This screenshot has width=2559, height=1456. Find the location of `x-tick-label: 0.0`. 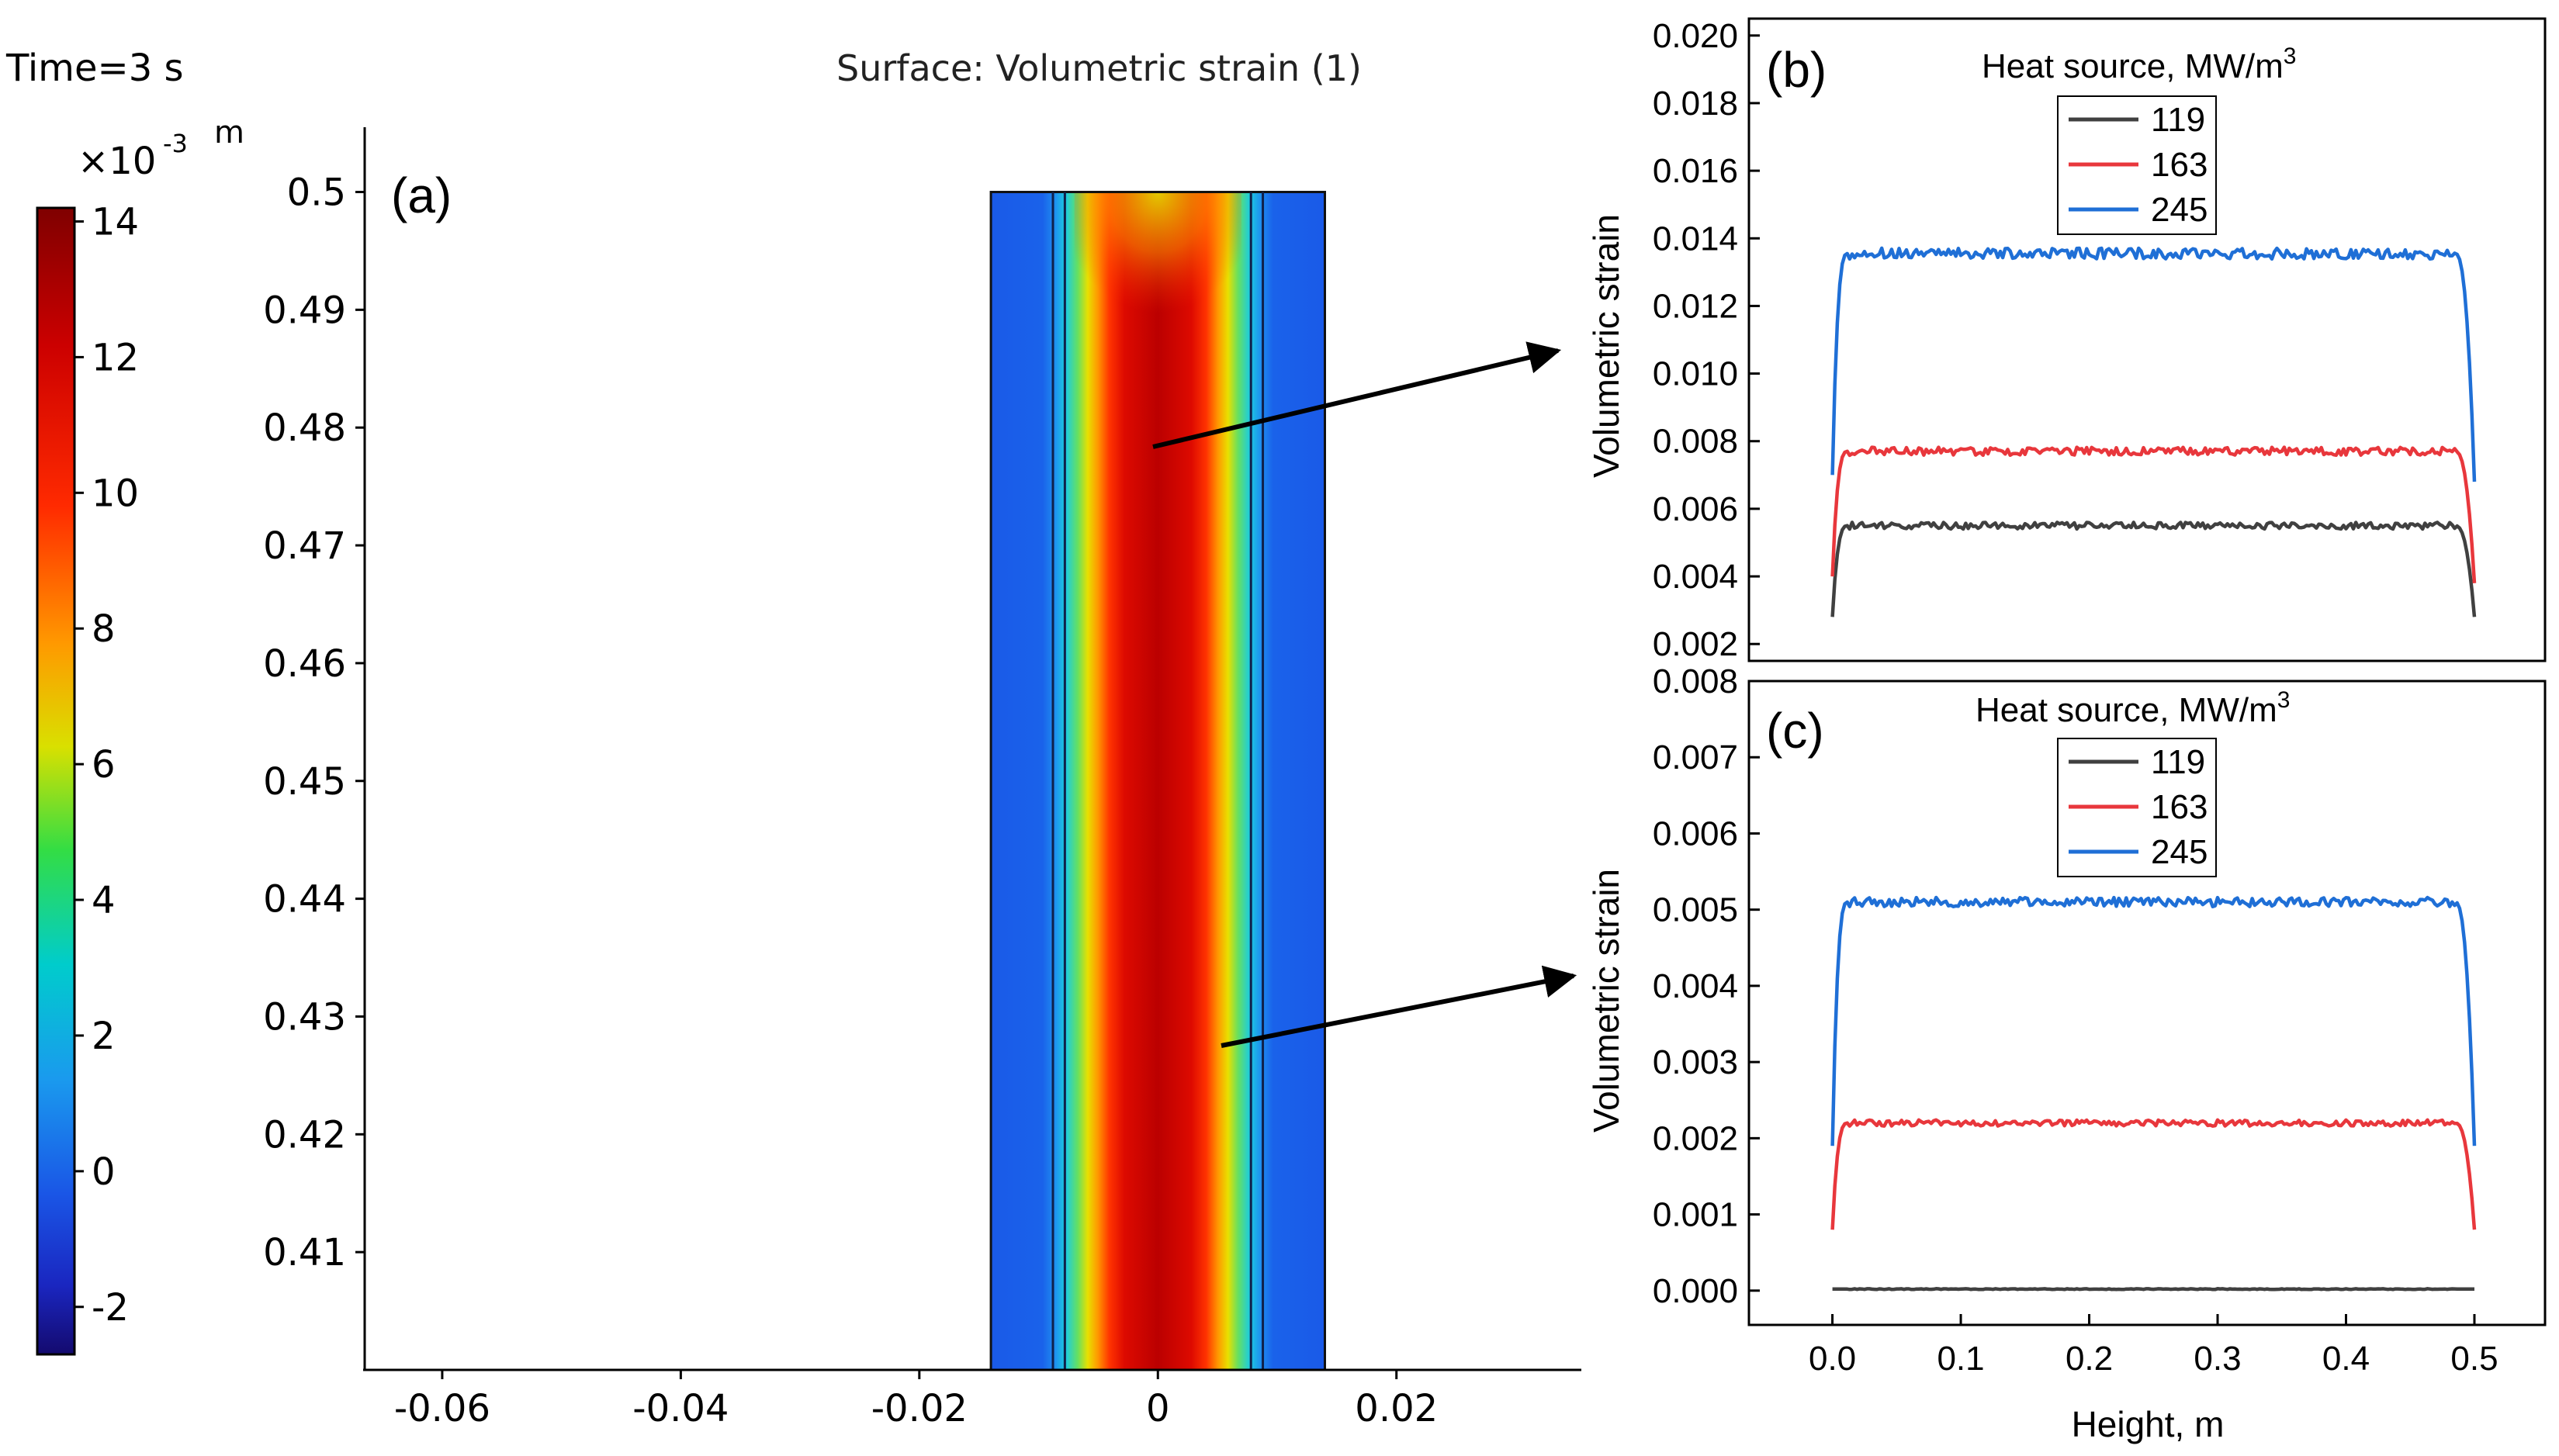

x-tick-label: 0.0 is located at coordinates (1832, 1359).